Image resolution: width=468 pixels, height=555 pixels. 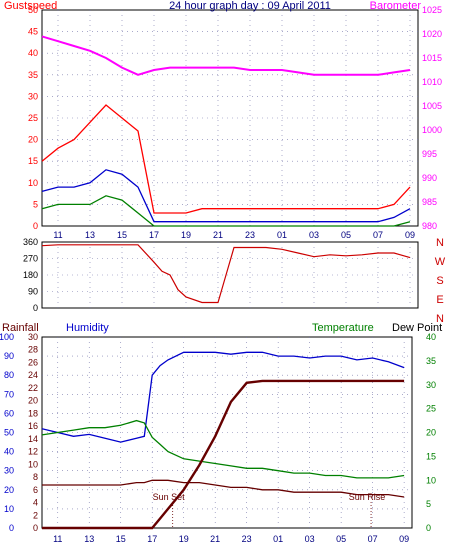 I want to click on y-tick-label-temp: 35, so click(x=431, y=361).